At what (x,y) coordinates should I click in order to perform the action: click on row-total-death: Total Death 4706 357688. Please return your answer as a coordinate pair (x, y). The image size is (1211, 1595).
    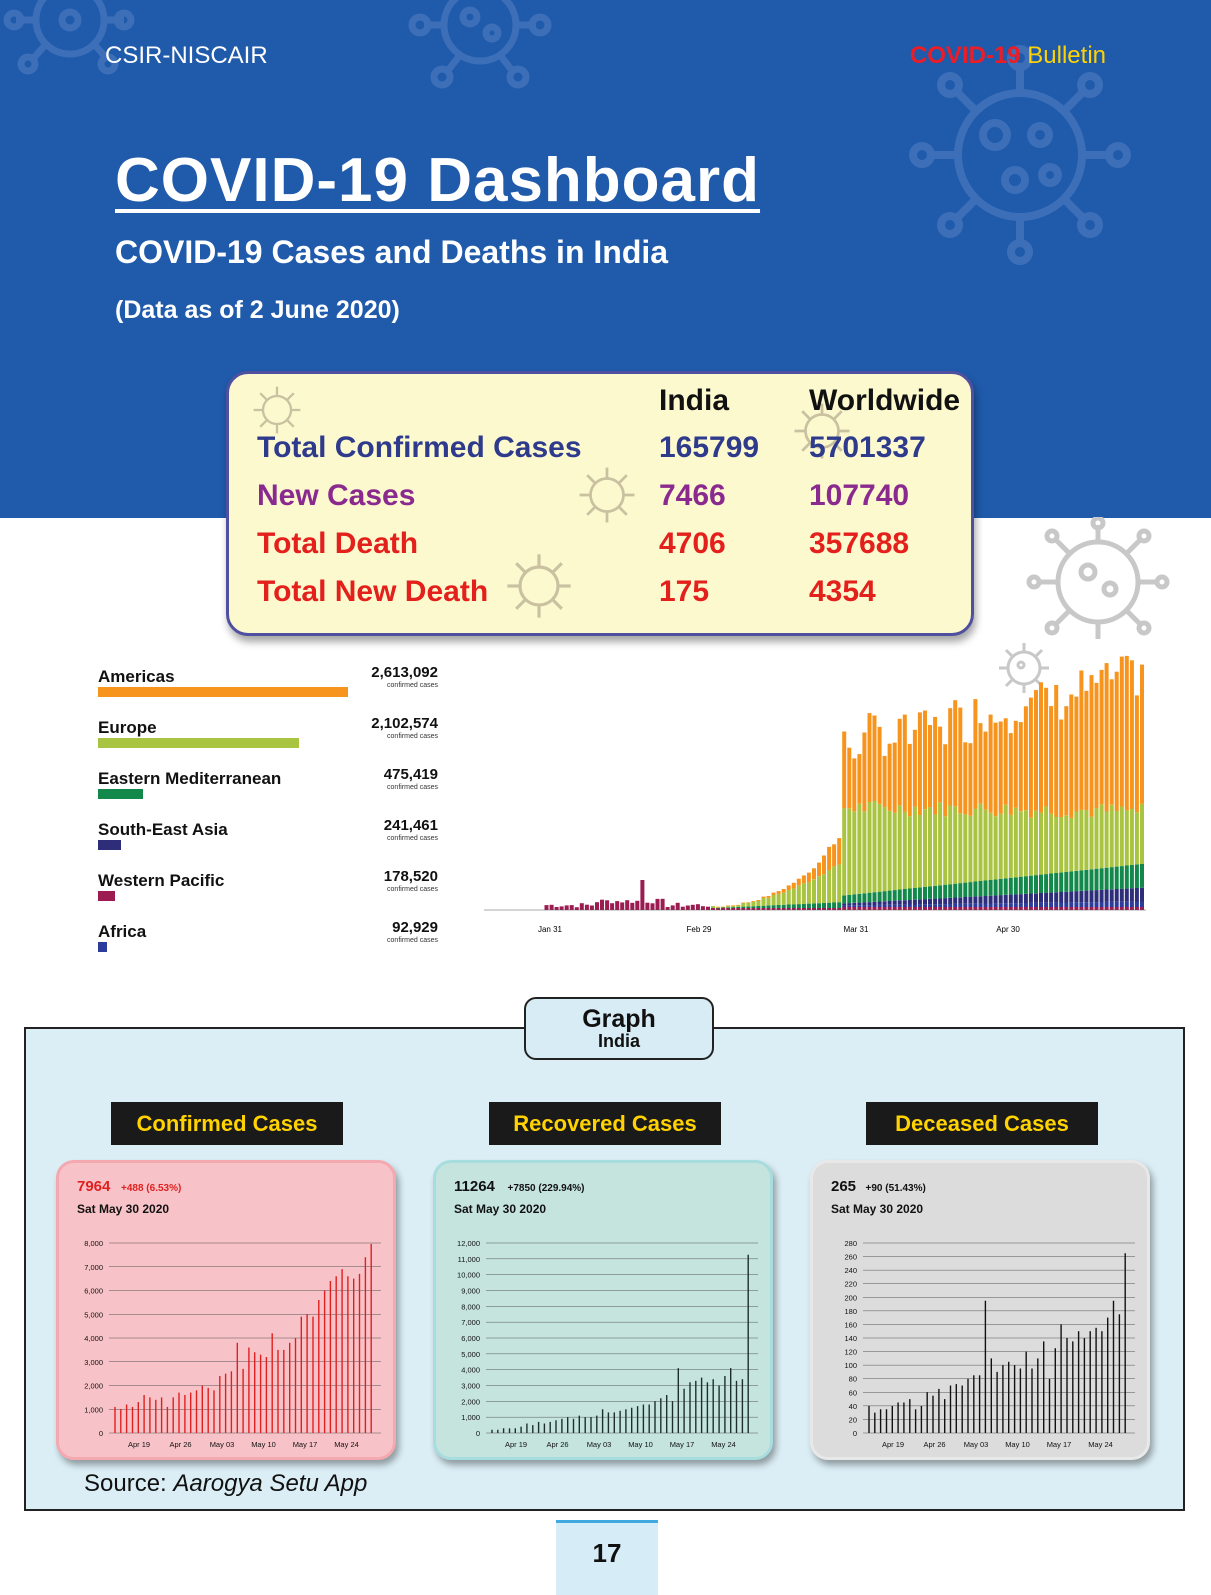
    Looking at the image, I should click on (607, 549).